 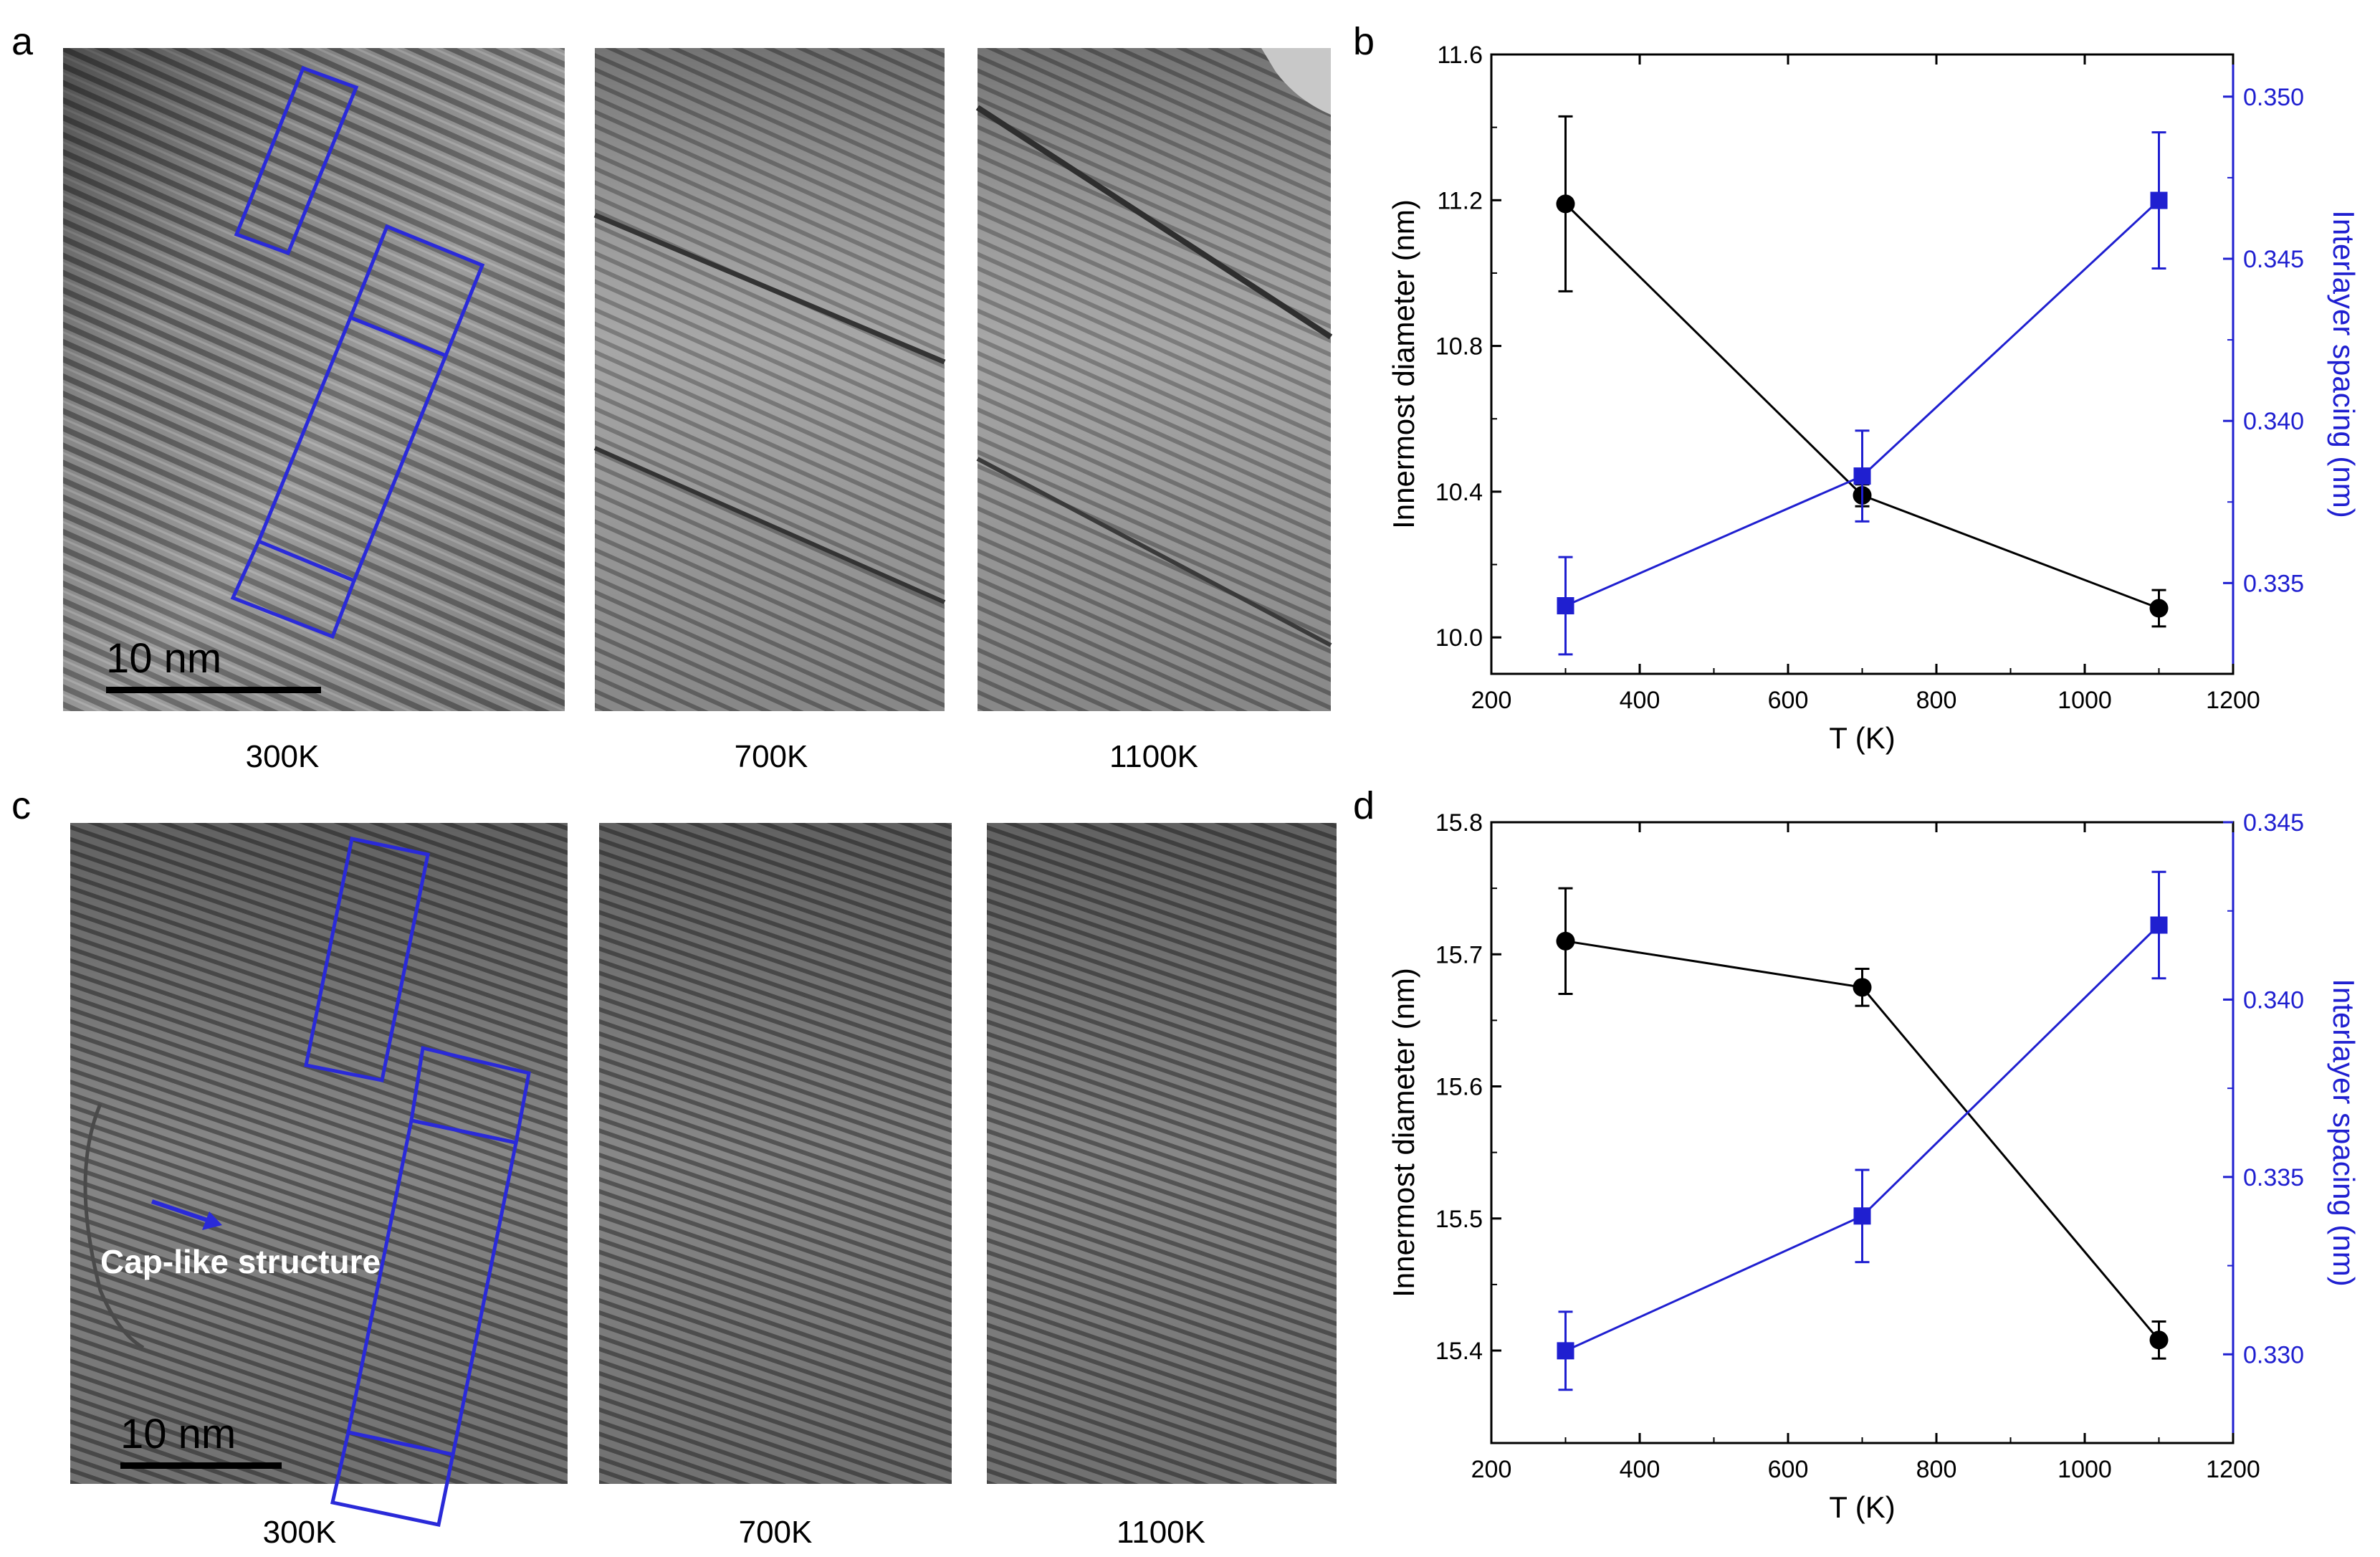 What do you see at coordinates (21, 805) in the screenshot?
I see `panel-letter-c: c` at bounding box center [21, 805].